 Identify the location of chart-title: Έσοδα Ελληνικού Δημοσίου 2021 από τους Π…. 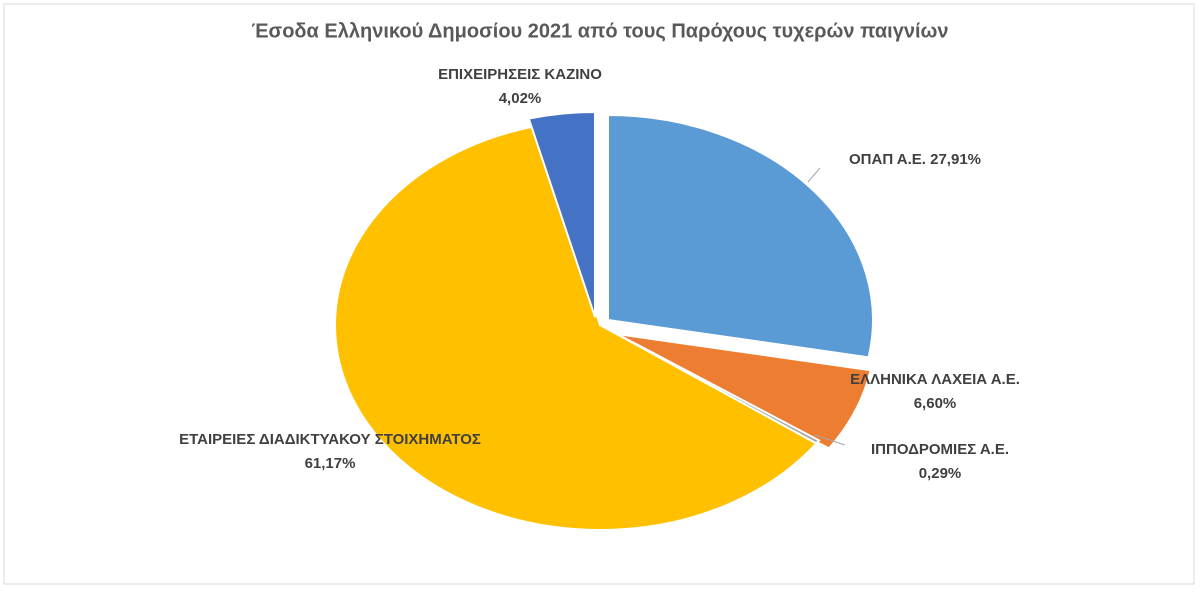
(599, 31).